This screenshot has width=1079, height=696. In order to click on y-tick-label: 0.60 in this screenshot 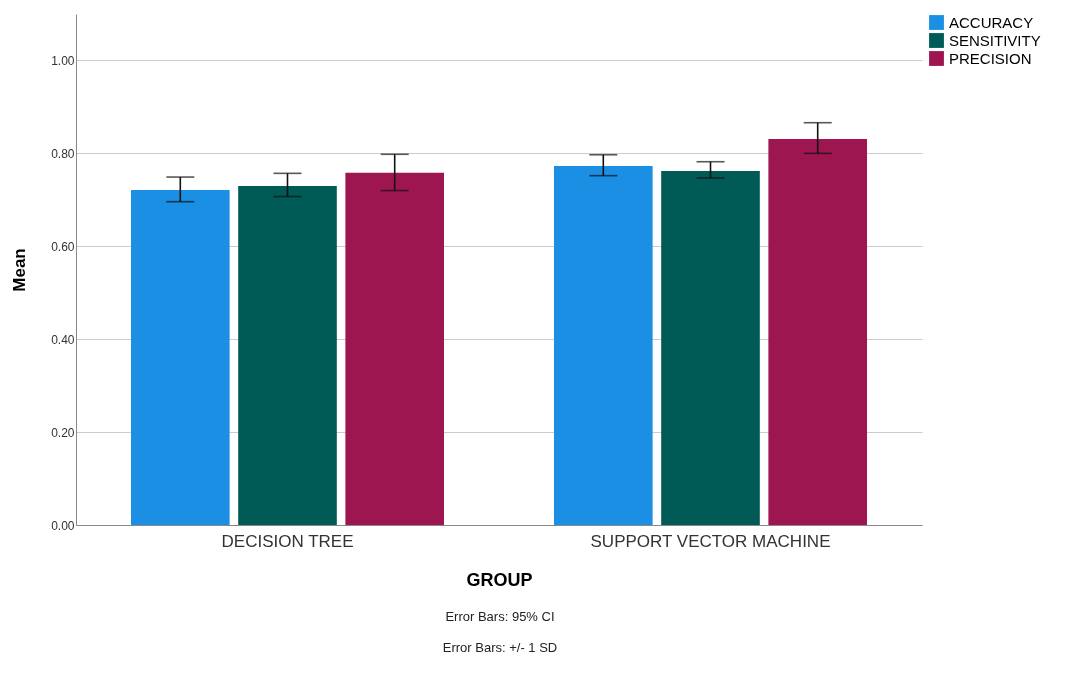, I will do `click(63, 246)`.